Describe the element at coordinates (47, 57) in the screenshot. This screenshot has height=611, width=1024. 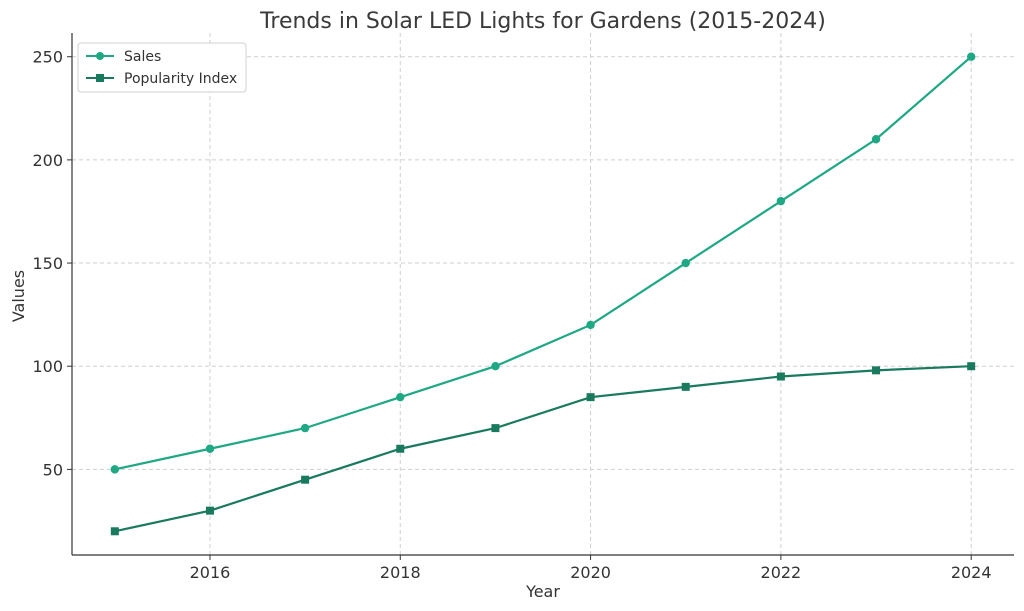
I see `y-tick-label: 250` at that location.